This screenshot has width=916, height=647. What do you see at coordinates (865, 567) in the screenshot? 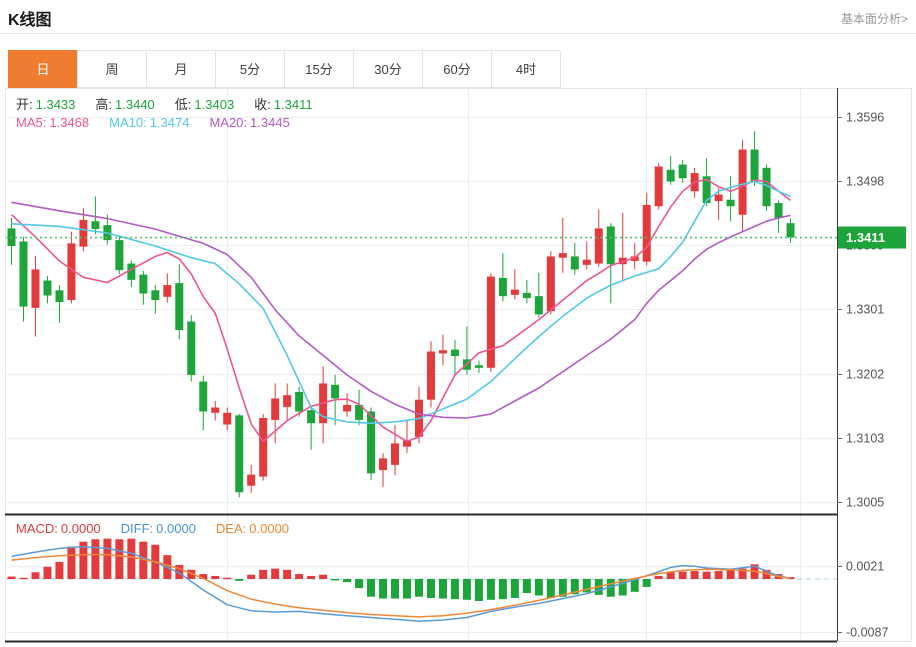
I see `axis-label: 0.0021` at bounding box center [865, 567].